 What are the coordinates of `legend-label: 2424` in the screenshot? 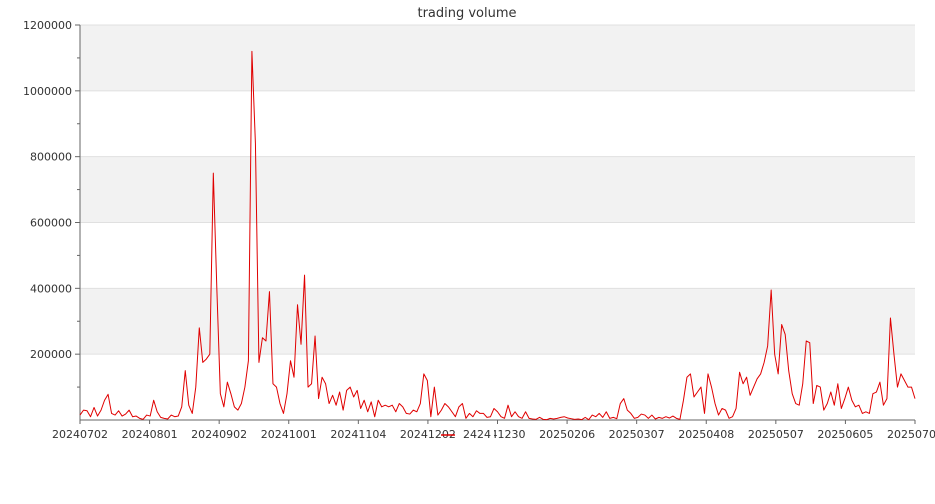 It's located at (477, 434).